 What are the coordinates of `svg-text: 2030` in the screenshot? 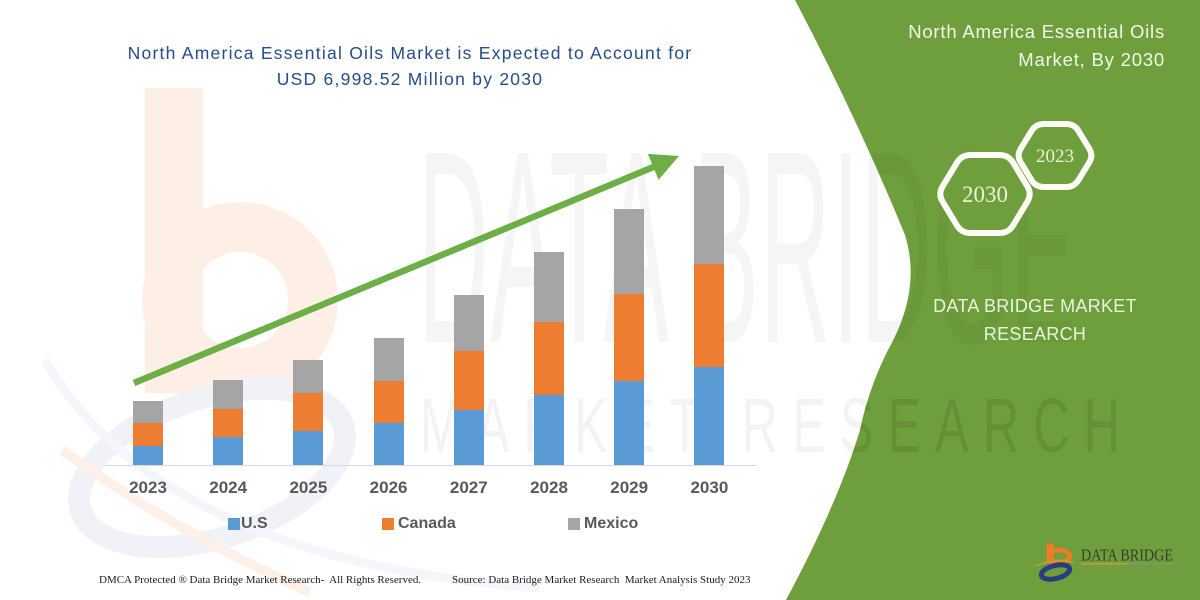 It's located at (985, 194).